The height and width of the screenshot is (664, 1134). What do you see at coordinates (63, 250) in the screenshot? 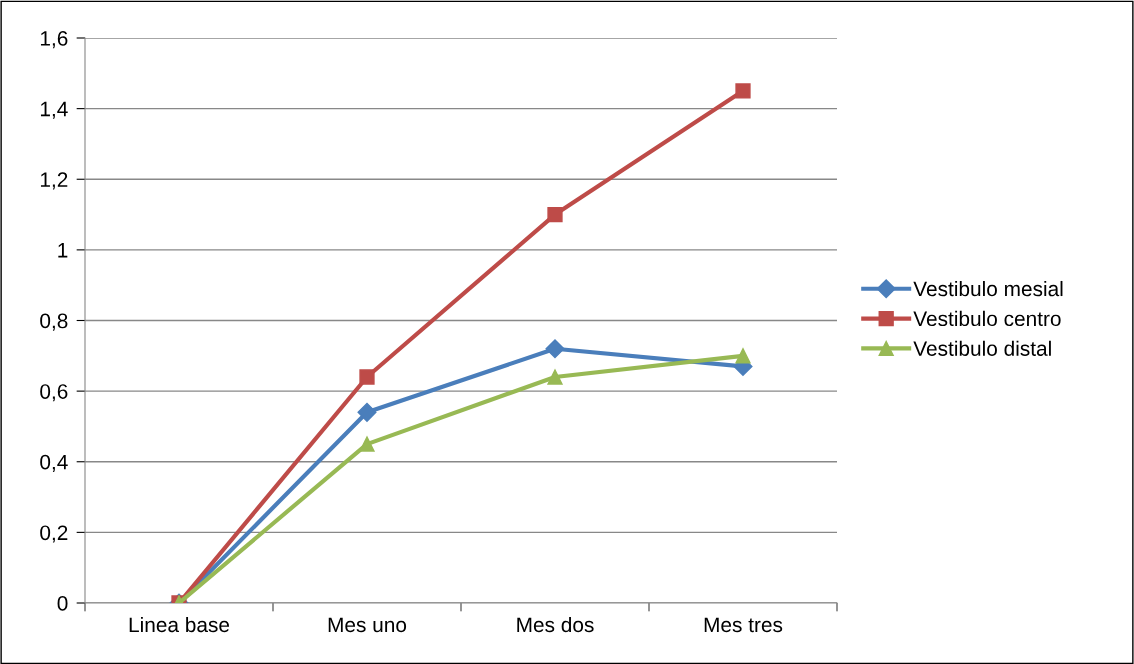
I see `y-tick-label: 1` at bounding box center [63, 250].